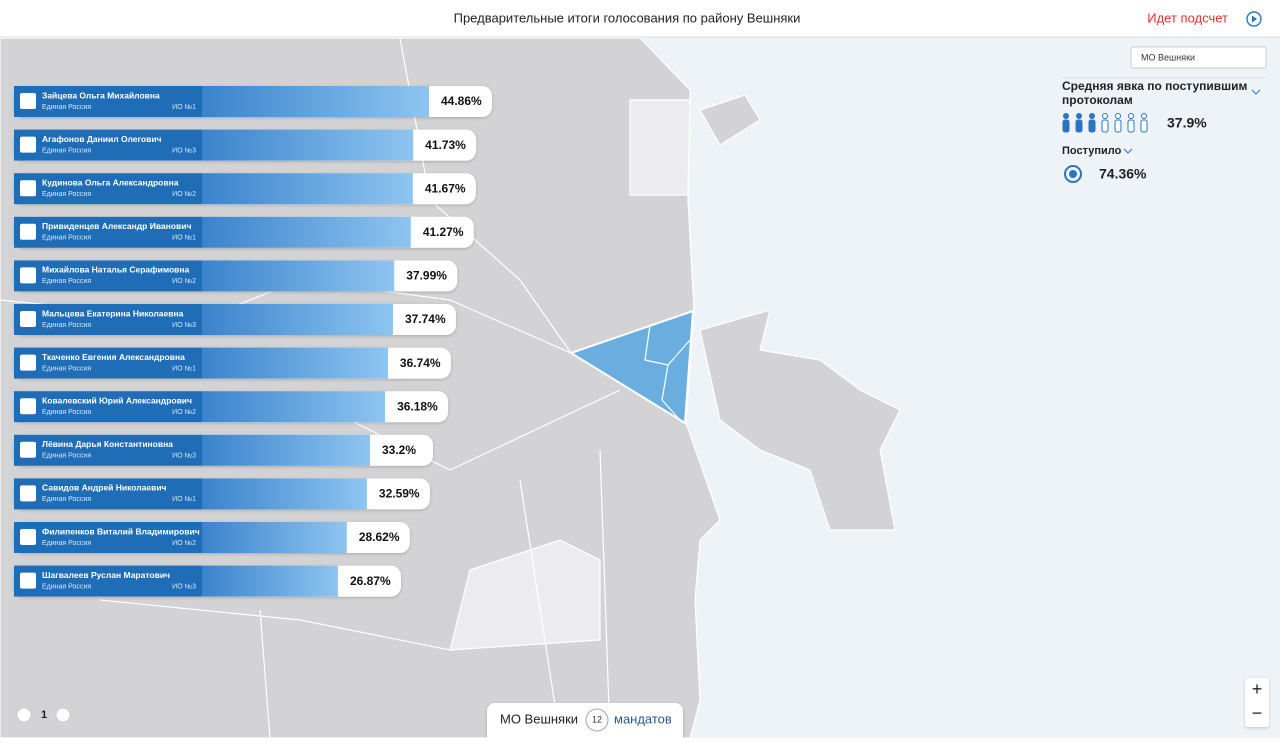 The height and width of the screenshot is (743, 1280). Describe the element at coordinates (1257, 713) in the screenshot. I see `zoom-out: −` at that location.